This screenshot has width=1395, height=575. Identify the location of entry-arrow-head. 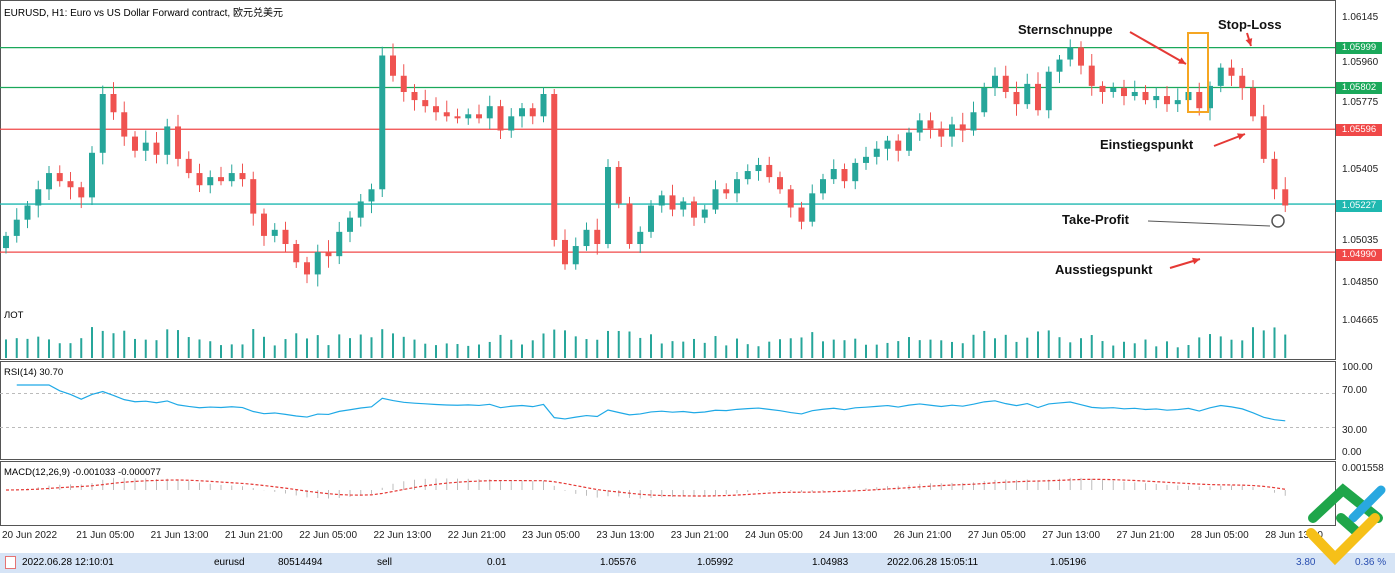
(1241, 136).